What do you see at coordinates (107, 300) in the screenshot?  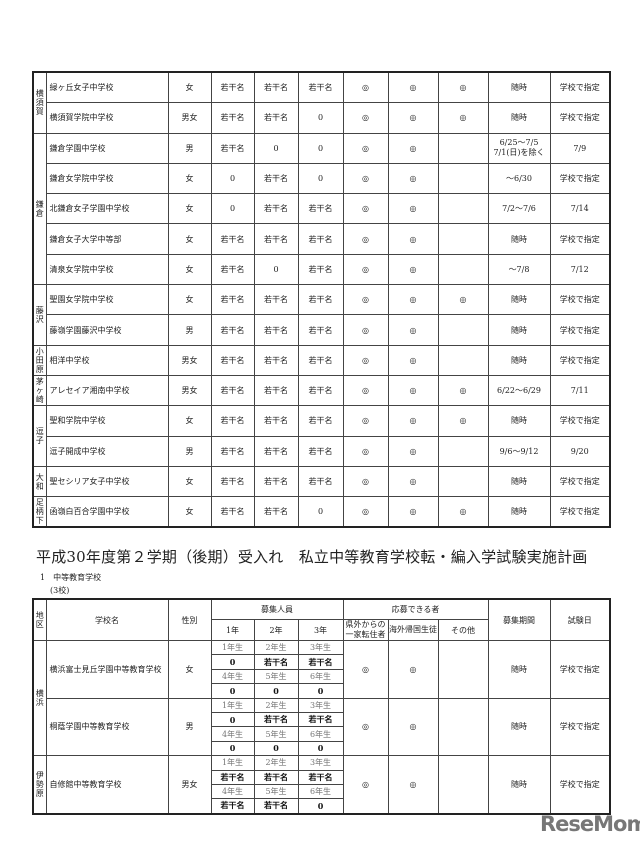 I see `school-name: 聖園女学院中学校` at bounding box center [107, 300].